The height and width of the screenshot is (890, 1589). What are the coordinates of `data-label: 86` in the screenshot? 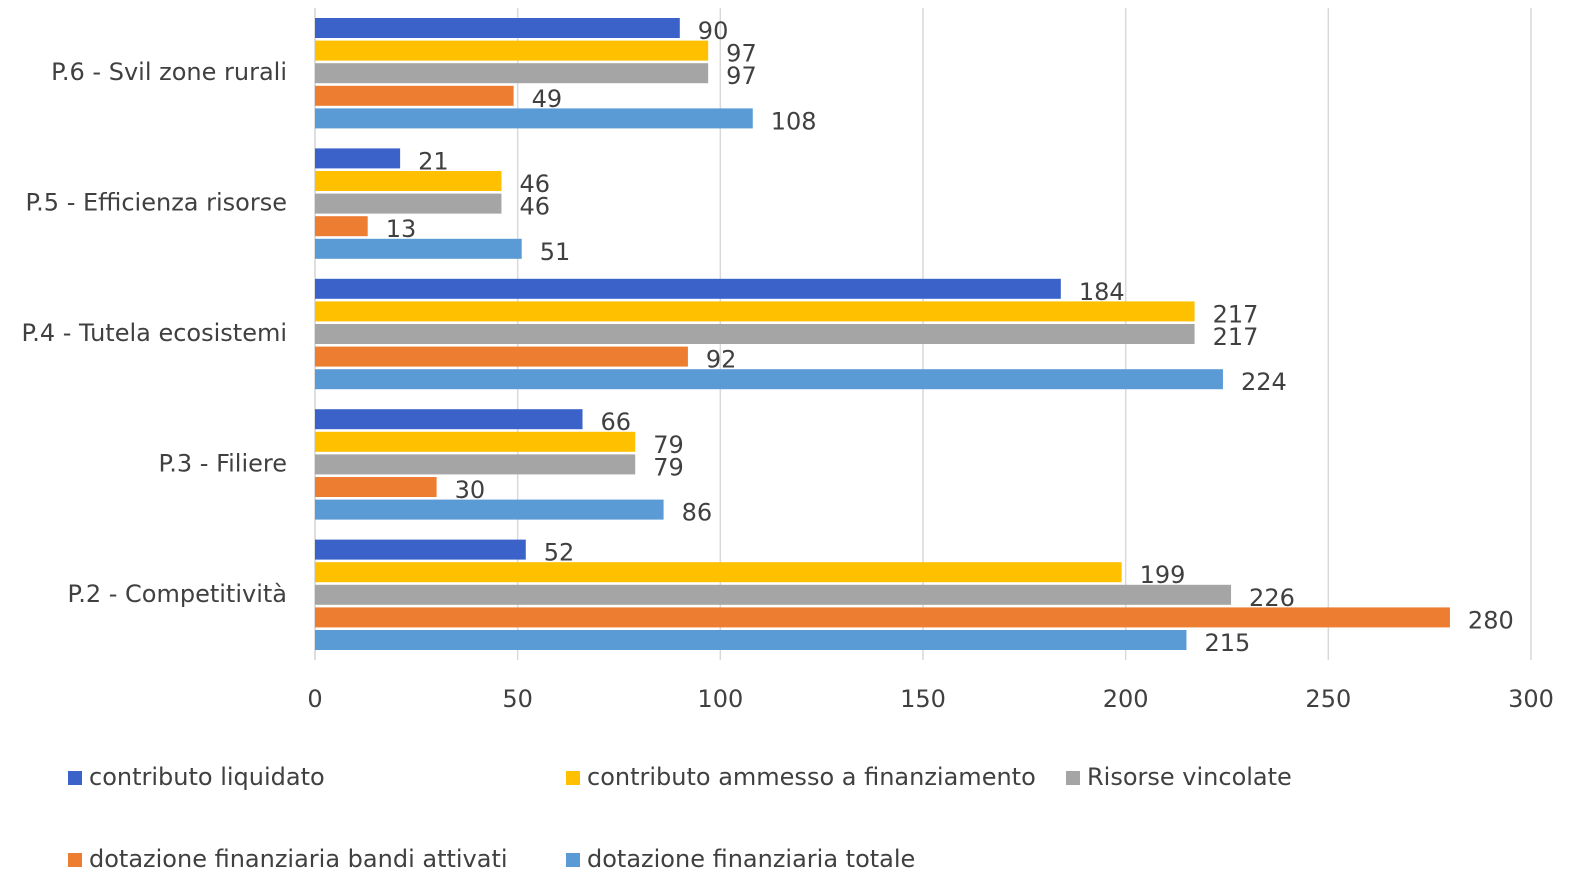 It's located at (697, 513).